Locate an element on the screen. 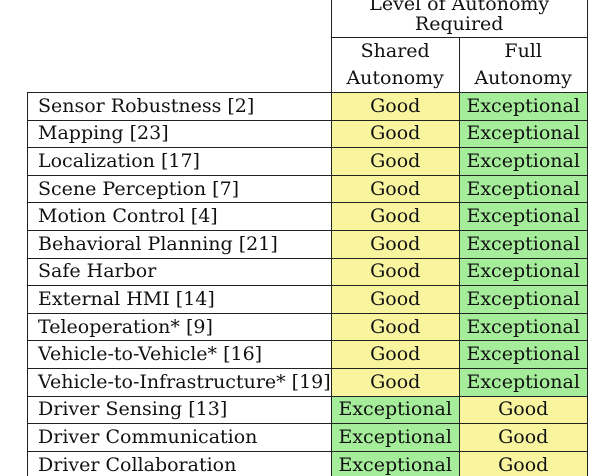 The image size is (600, 476). table-row: Mapping [23] Good Exceptional is located at coordinates (307, 134).